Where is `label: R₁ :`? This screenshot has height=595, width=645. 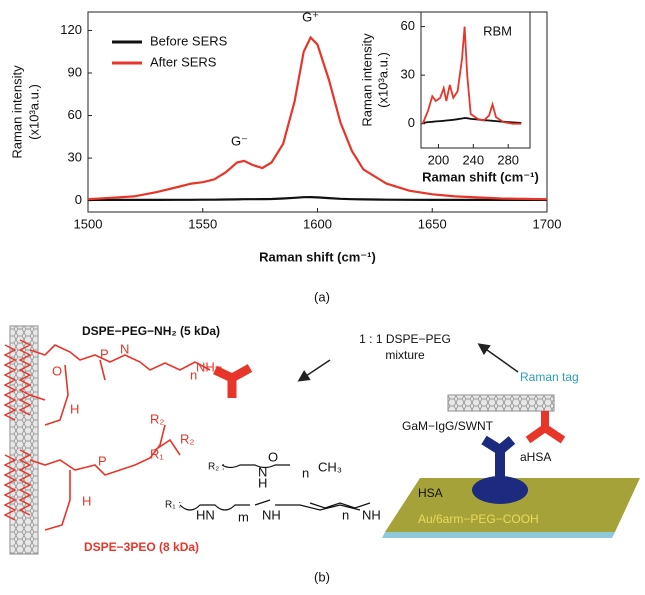
label: R₁ : is located at coordinates (173, 505).